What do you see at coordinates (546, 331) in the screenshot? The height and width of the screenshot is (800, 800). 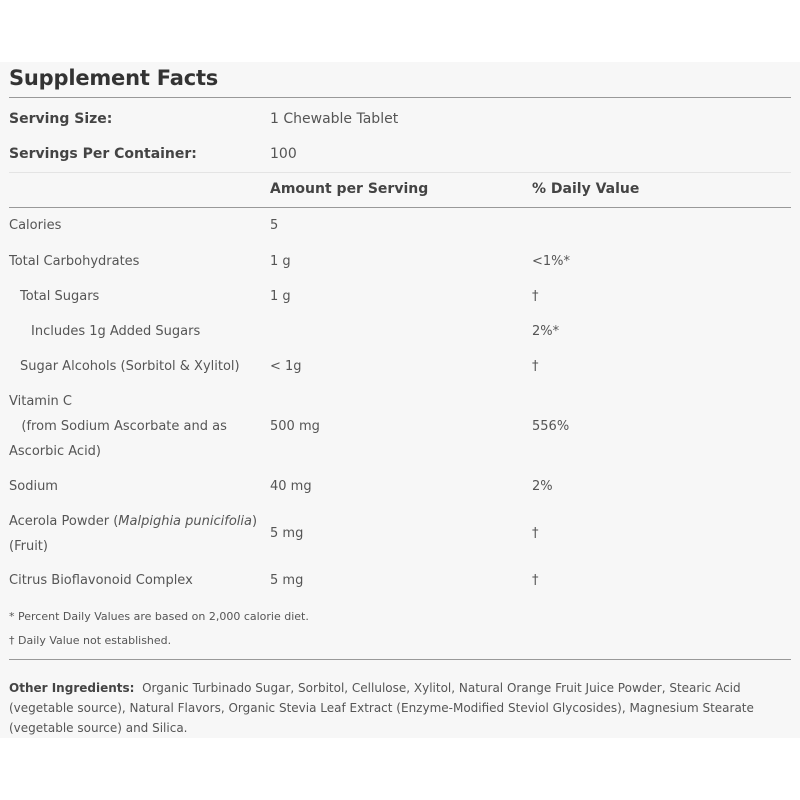 I see `nutrient-dv-added-sugars: 2%*` at bounding box center [546, 331].